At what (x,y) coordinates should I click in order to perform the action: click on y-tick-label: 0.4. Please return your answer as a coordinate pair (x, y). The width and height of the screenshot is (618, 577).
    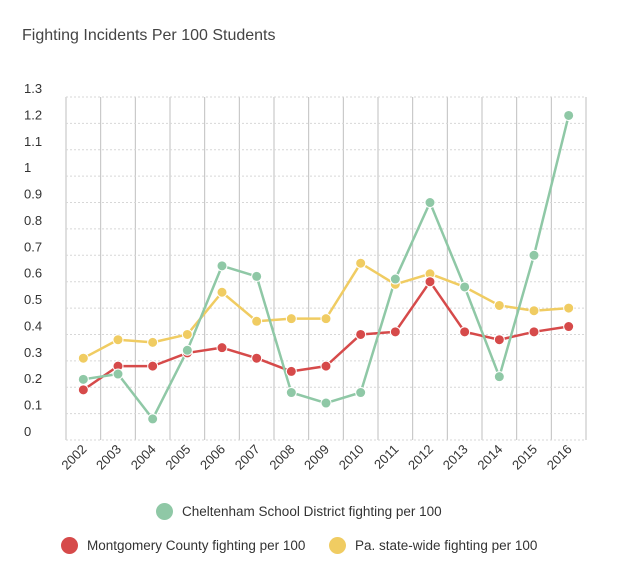
    Looking at the image, I should click on (33, 325).